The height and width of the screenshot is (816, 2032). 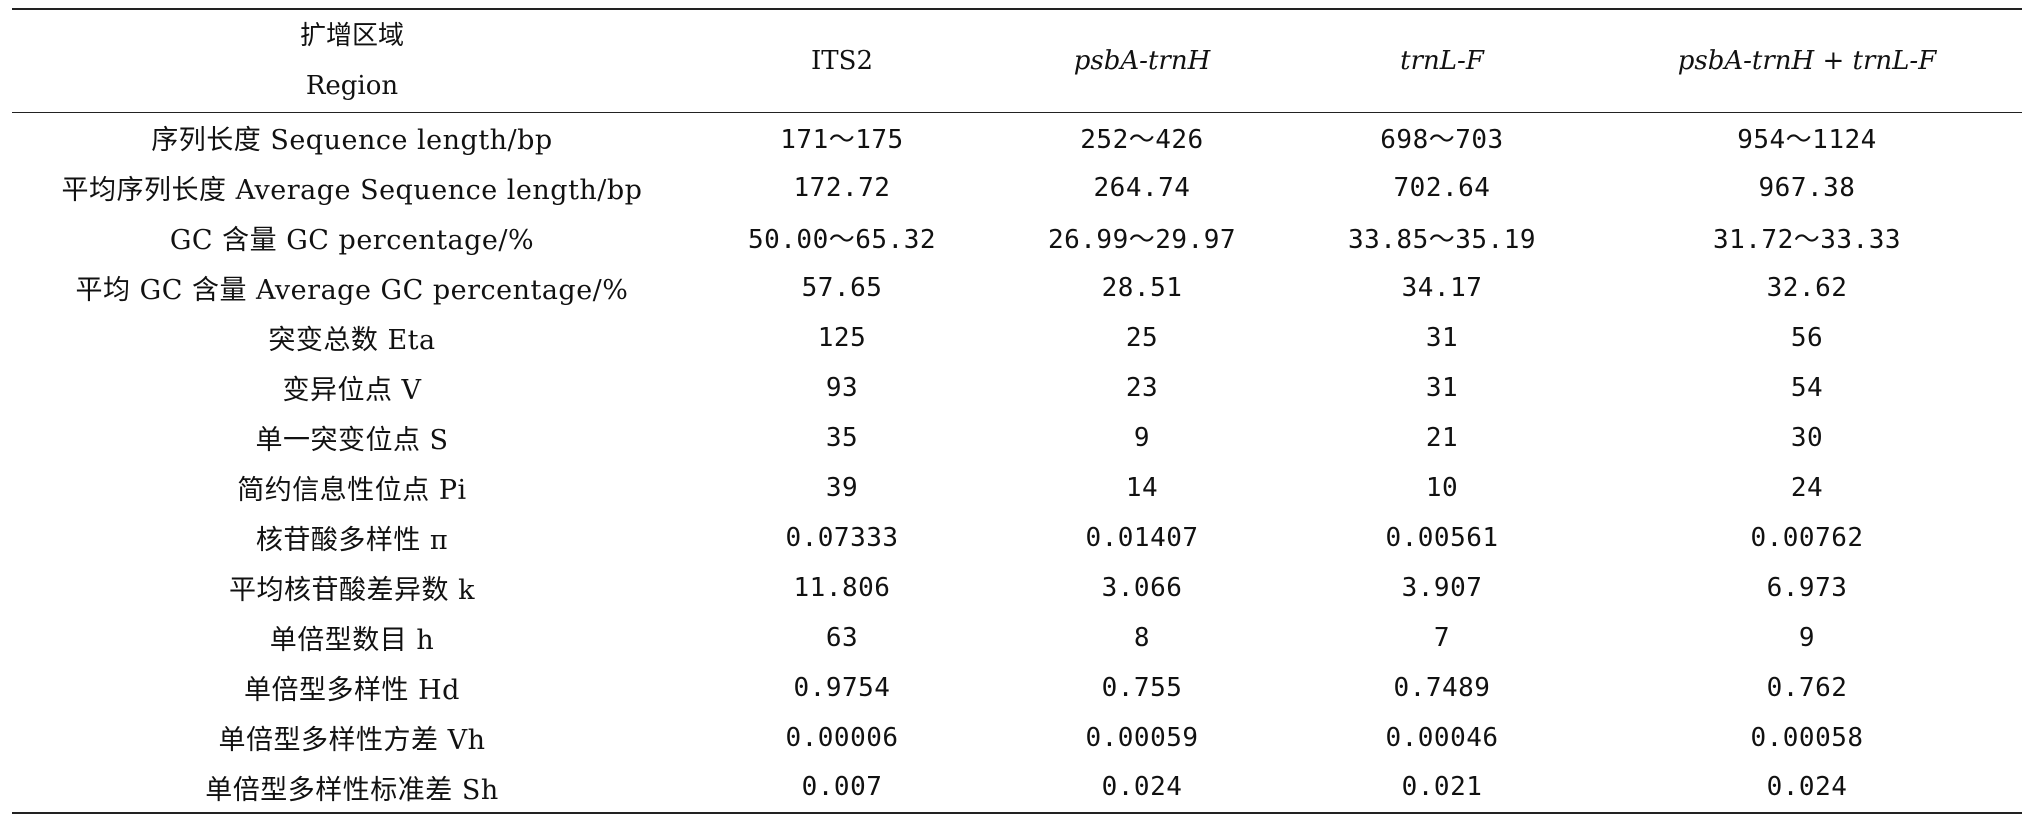 What do you see at coordinates (352, 790) in the screenshot?
I see `row-label: 单倍型多样性标准差 Sh` at bounding box center [352, 790].